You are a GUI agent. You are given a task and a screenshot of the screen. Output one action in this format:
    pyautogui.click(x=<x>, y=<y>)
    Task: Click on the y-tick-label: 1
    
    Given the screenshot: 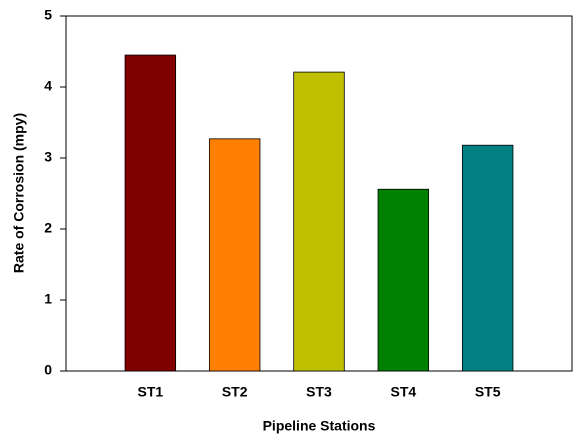 What is the action you would take?
    pyautogui.click(x=48, y=299)
    